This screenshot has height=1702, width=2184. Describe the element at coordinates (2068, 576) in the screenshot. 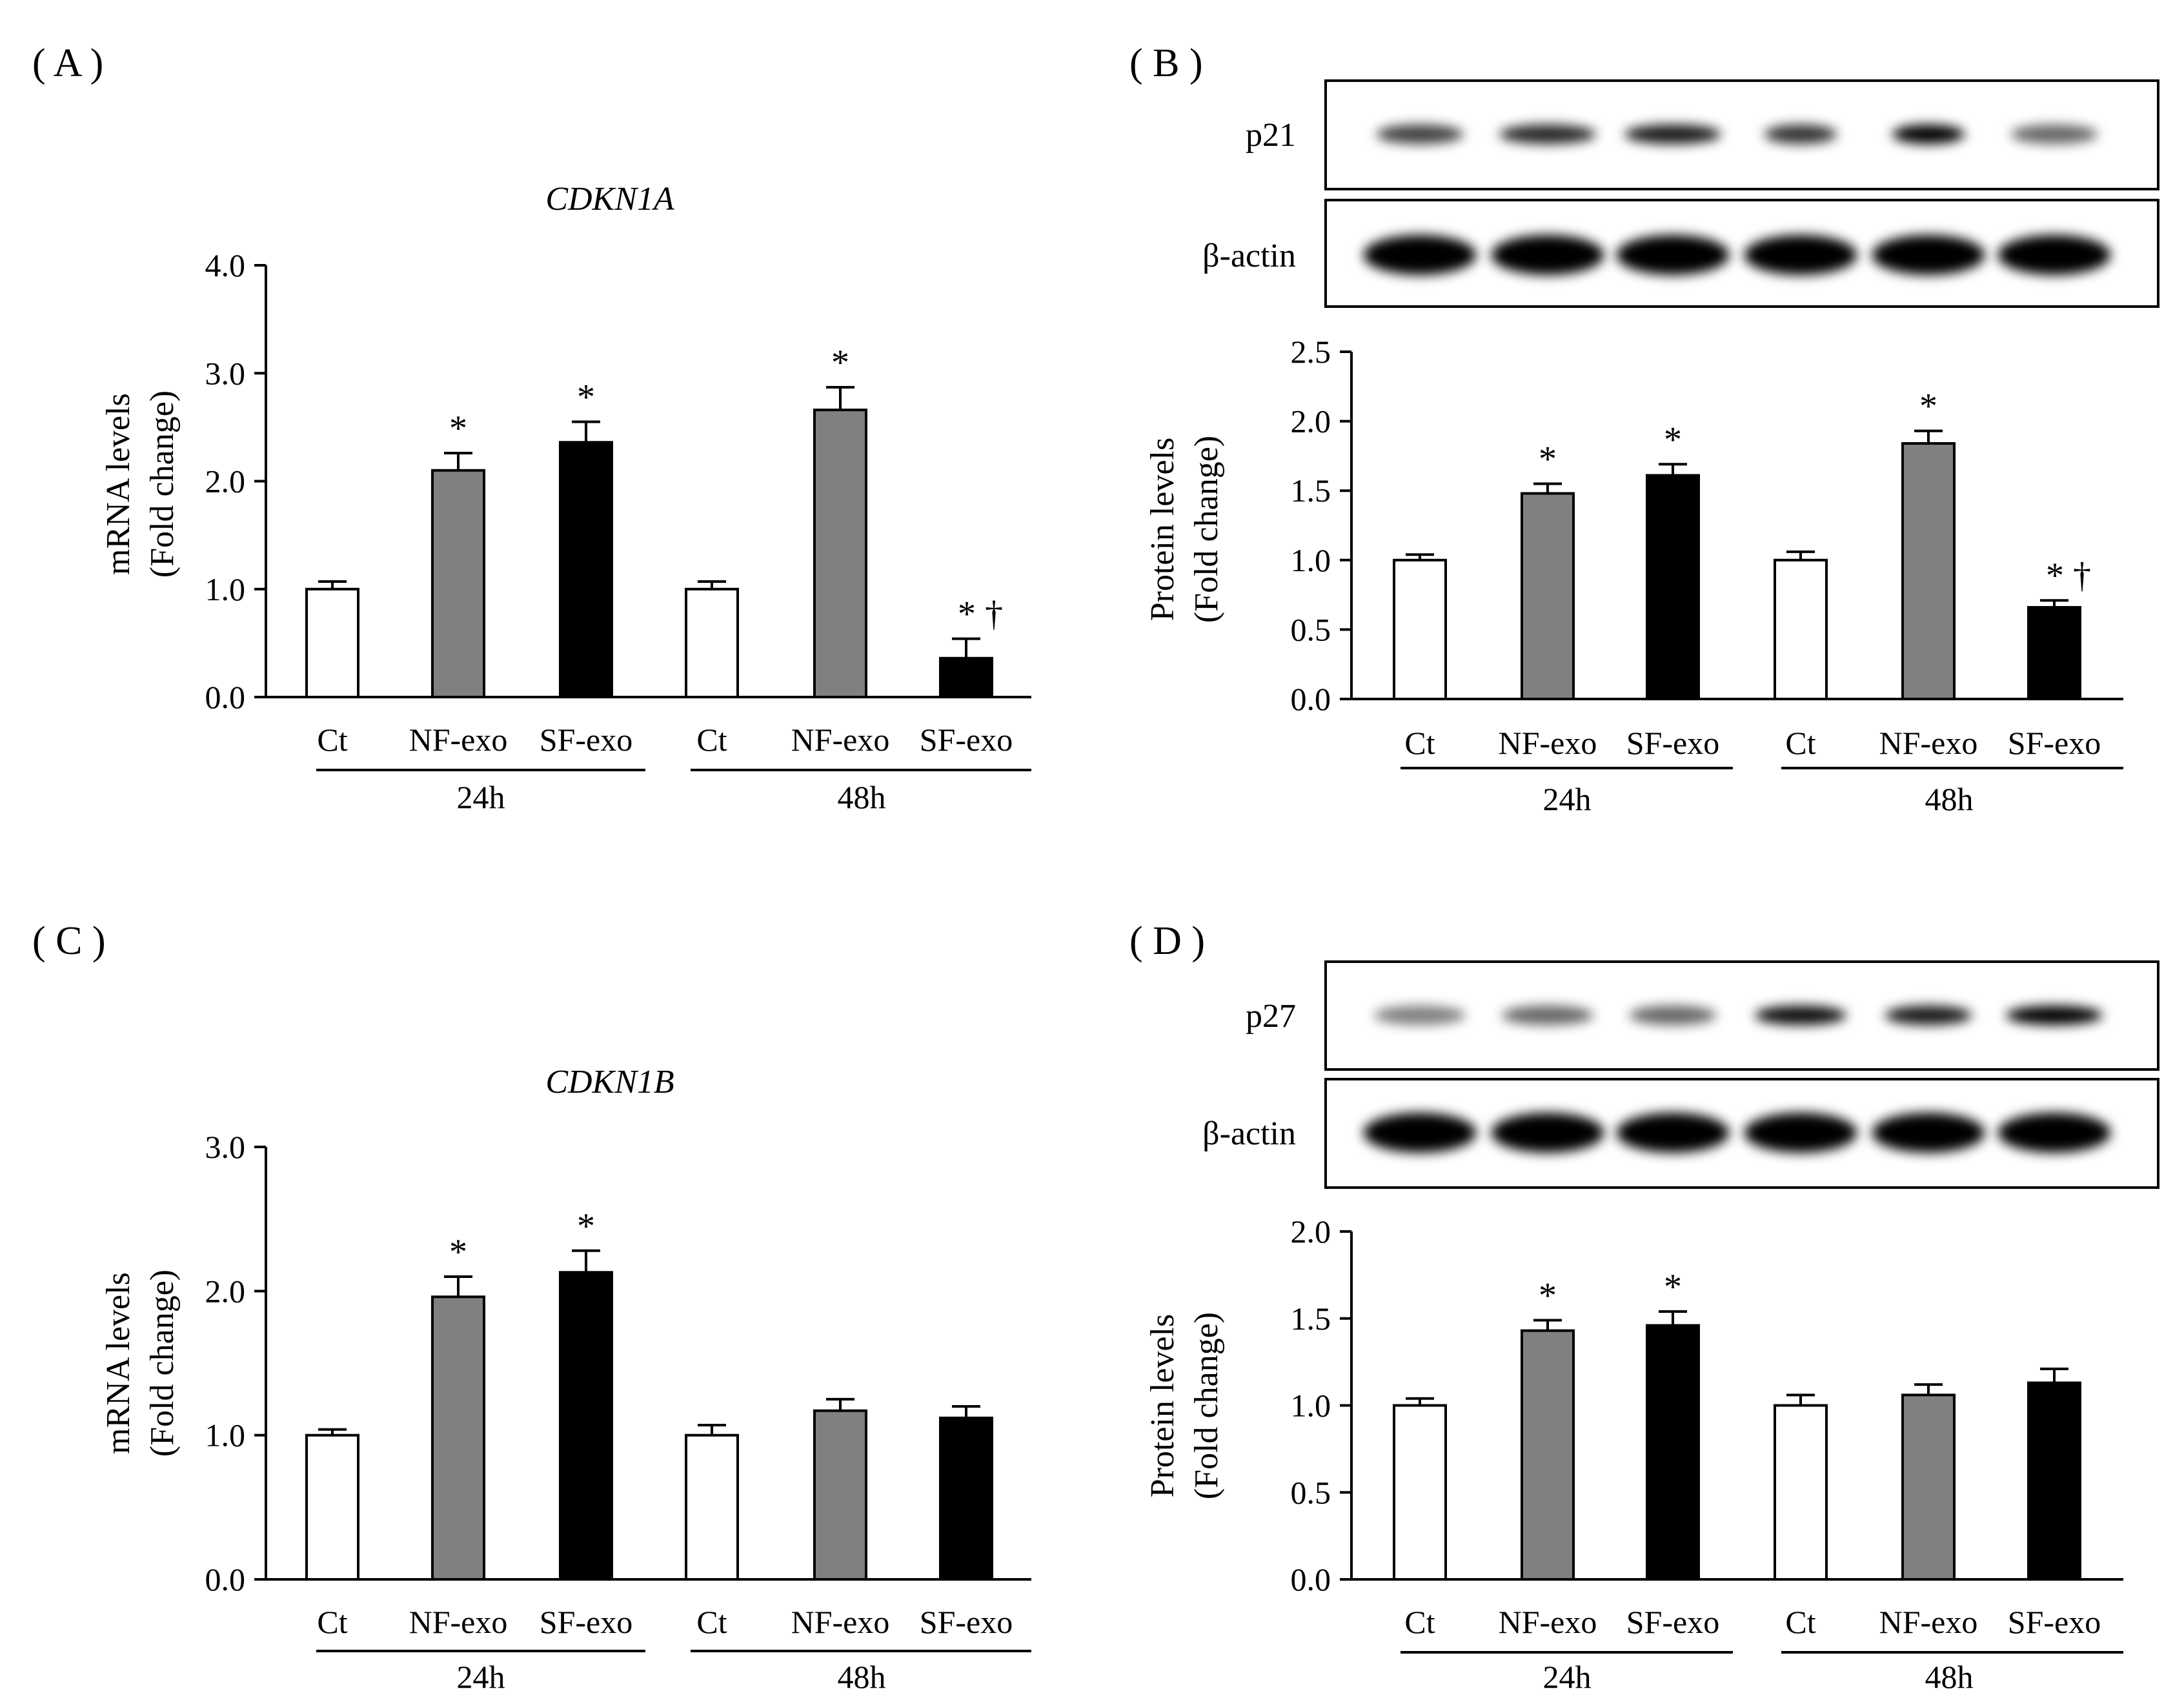

I see `significance-marker: * †` at that location.